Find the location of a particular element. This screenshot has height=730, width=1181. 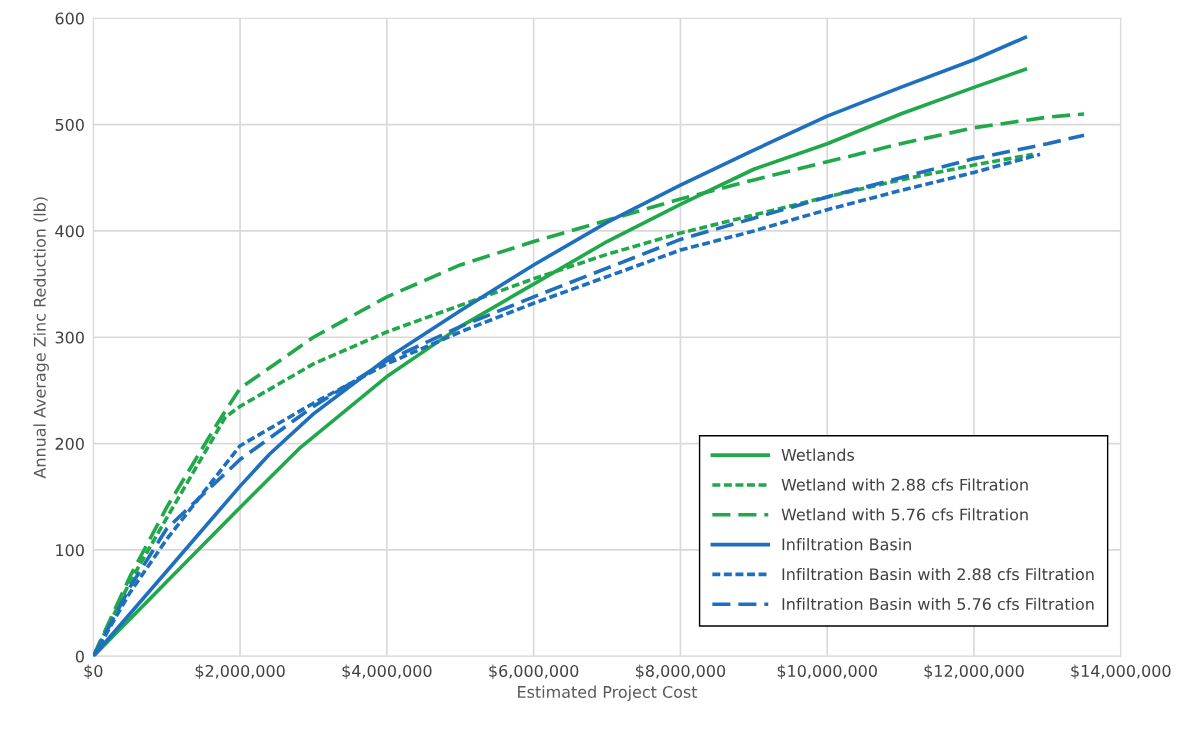

x-tick-label: $0 is located at coordinates (93, 672).